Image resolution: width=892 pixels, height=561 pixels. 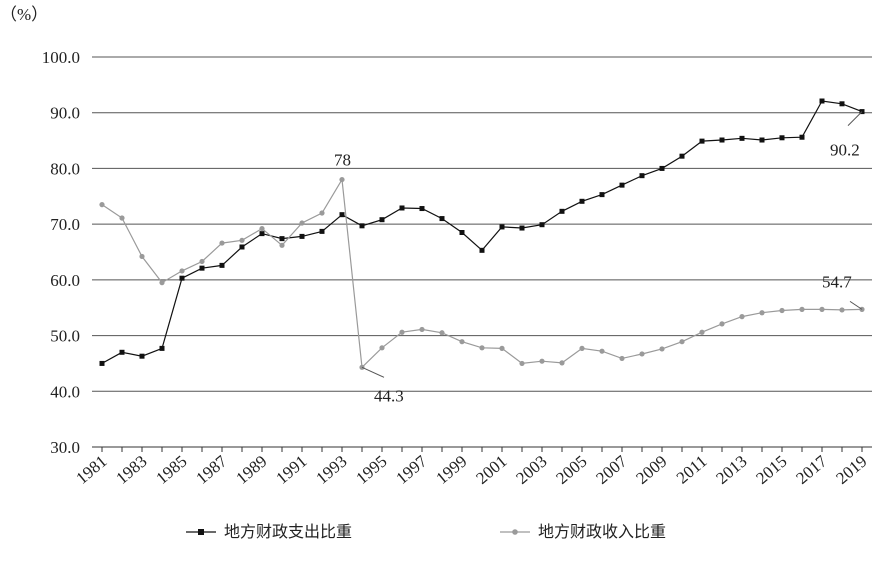 What do you see at coordinates (65, 113) in the screenshot?
I see `y-tick-label: 90.0` at bounding box center [65, 113].